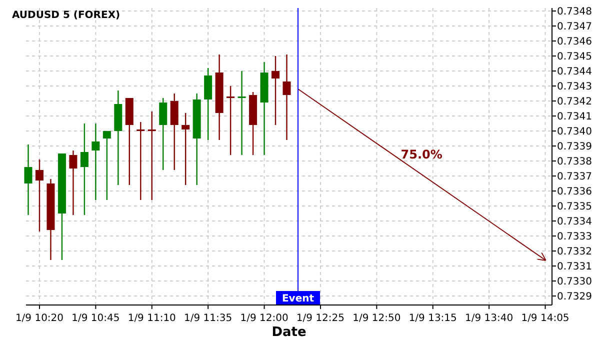 The width and height of the screenshot is (600, 340). Describe the element at coordinates (574, 162) in the screenshot. I see `y-tick-label: 0.7338` at that location.